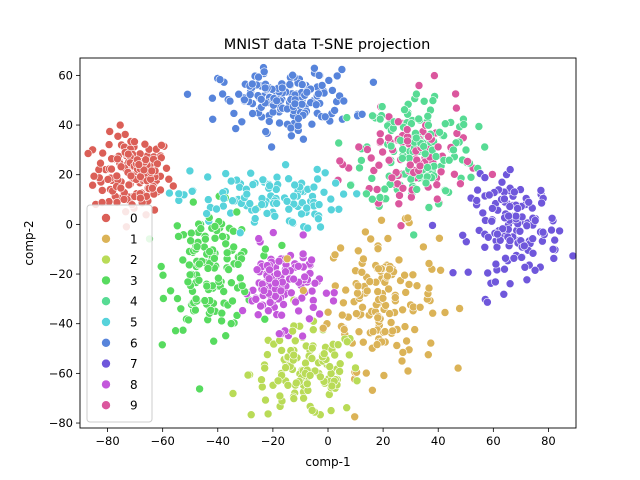 The height and width of the screenshot is (480, 640). I want to click on x-tick-label: 20, so click(383, 441).